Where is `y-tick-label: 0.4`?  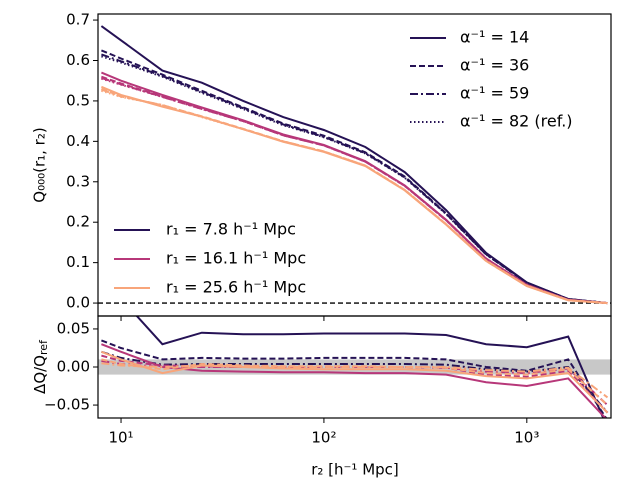
y-tick-label: 0.4 is located at coordinates (78, 141).